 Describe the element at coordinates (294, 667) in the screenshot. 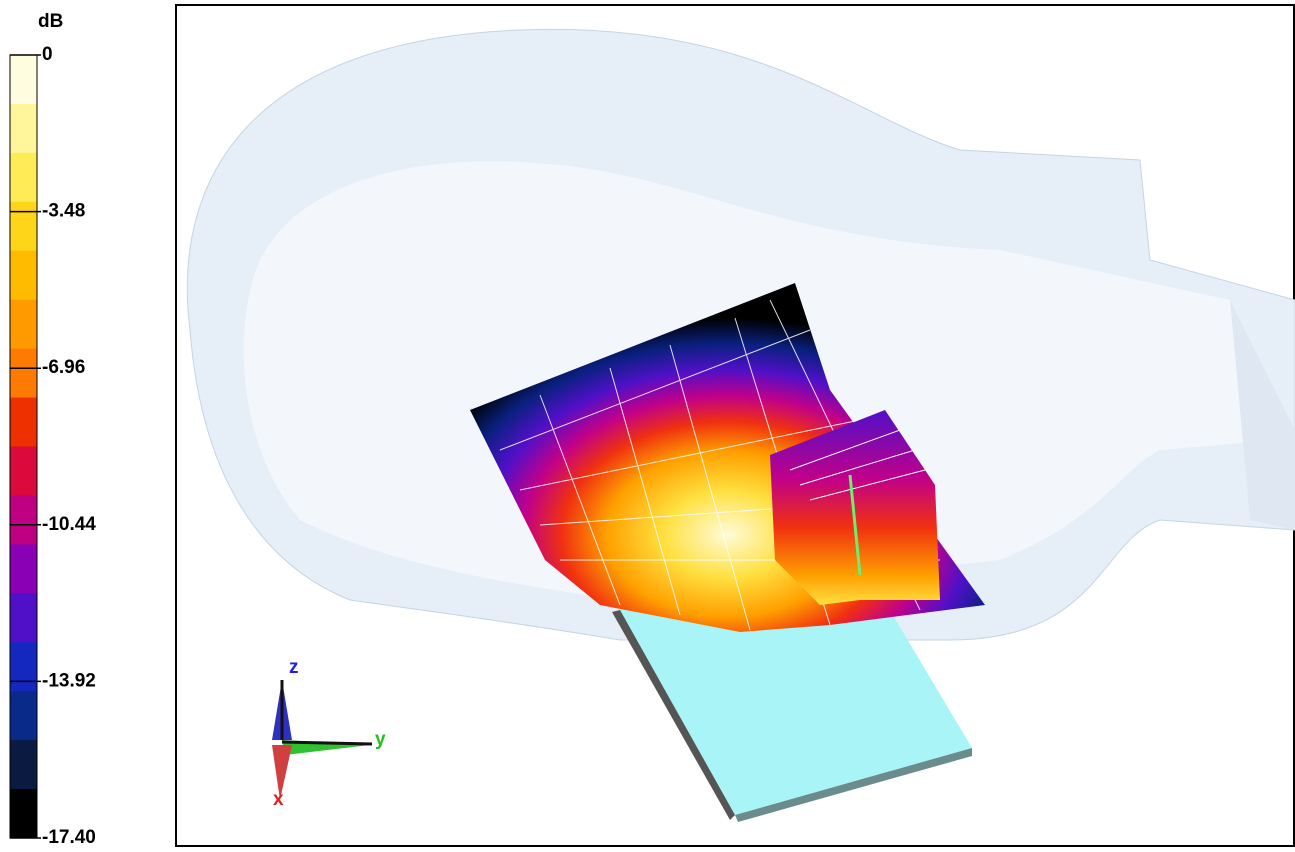

I see `axis-label: z` at that location.